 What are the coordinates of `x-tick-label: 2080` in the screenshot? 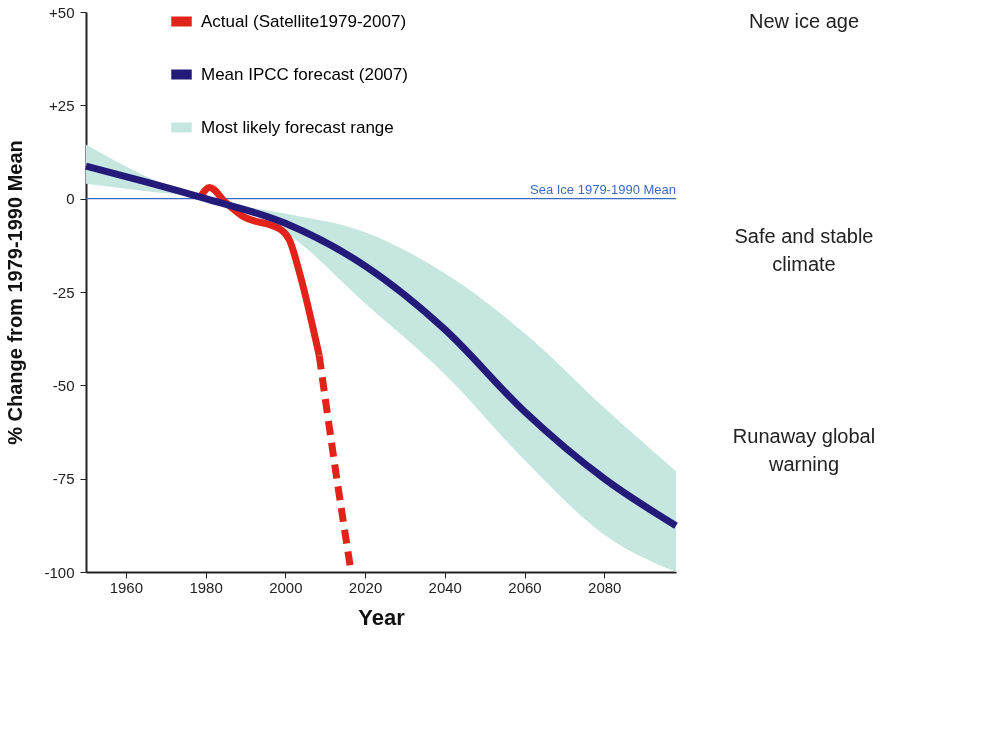 It's located at (605, 587).